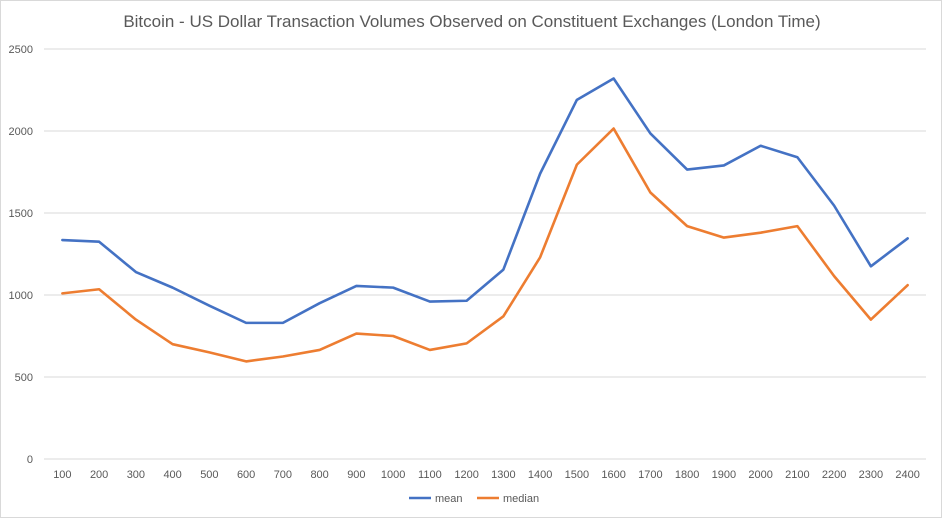  What do you see at coordinates (430, 475) in the screenshot?
I see `x-tick-label: 1100` at bounding box center [430, 475].